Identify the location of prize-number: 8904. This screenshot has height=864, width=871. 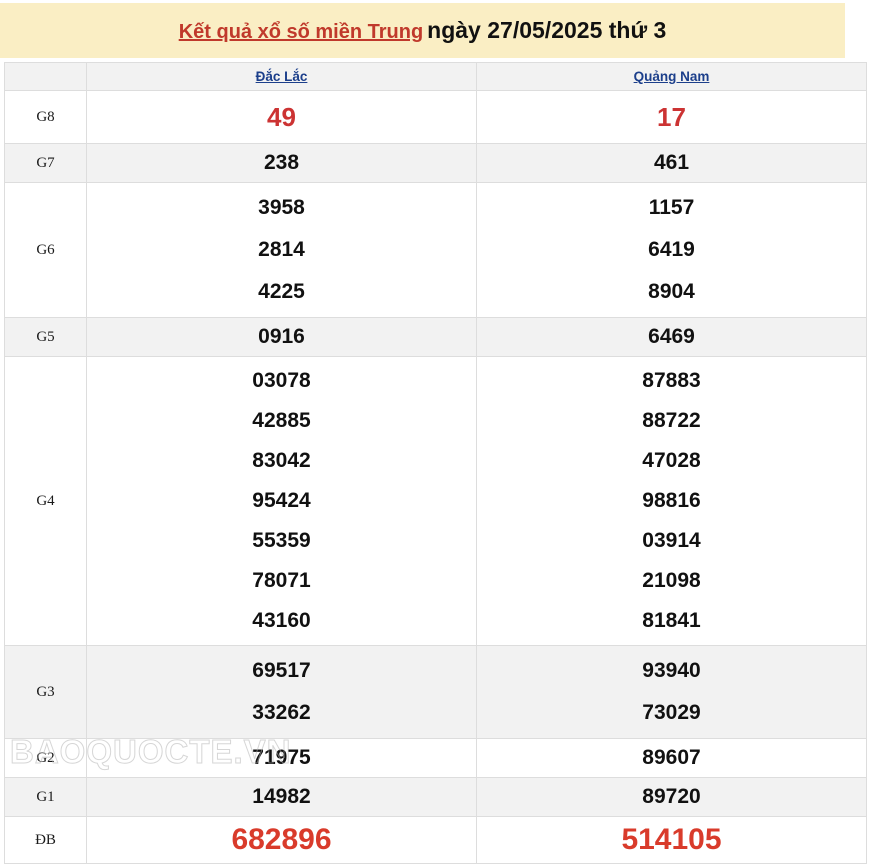
(671, 291).